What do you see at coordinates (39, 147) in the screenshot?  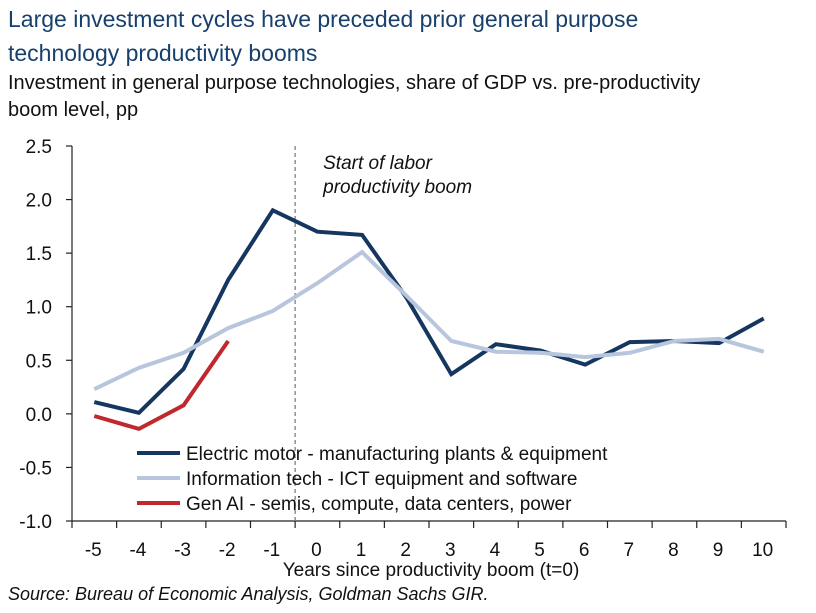 I see `y-tick-label: 2.5` at bounding box center [39, 147].